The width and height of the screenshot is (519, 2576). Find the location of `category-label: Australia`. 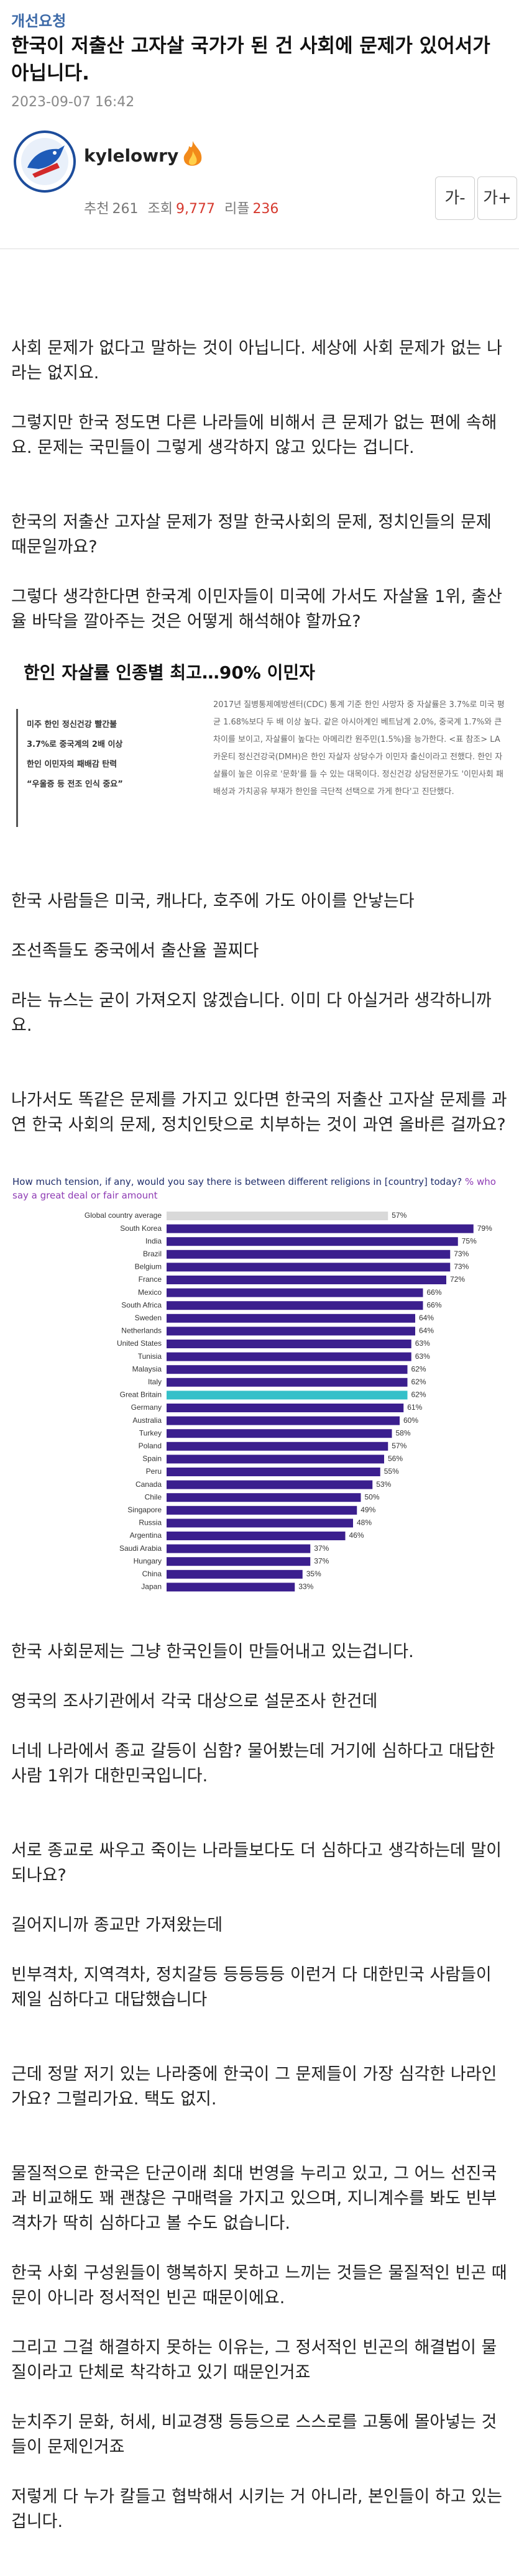

category-label: Australia is located at coordinates (147, 1420).